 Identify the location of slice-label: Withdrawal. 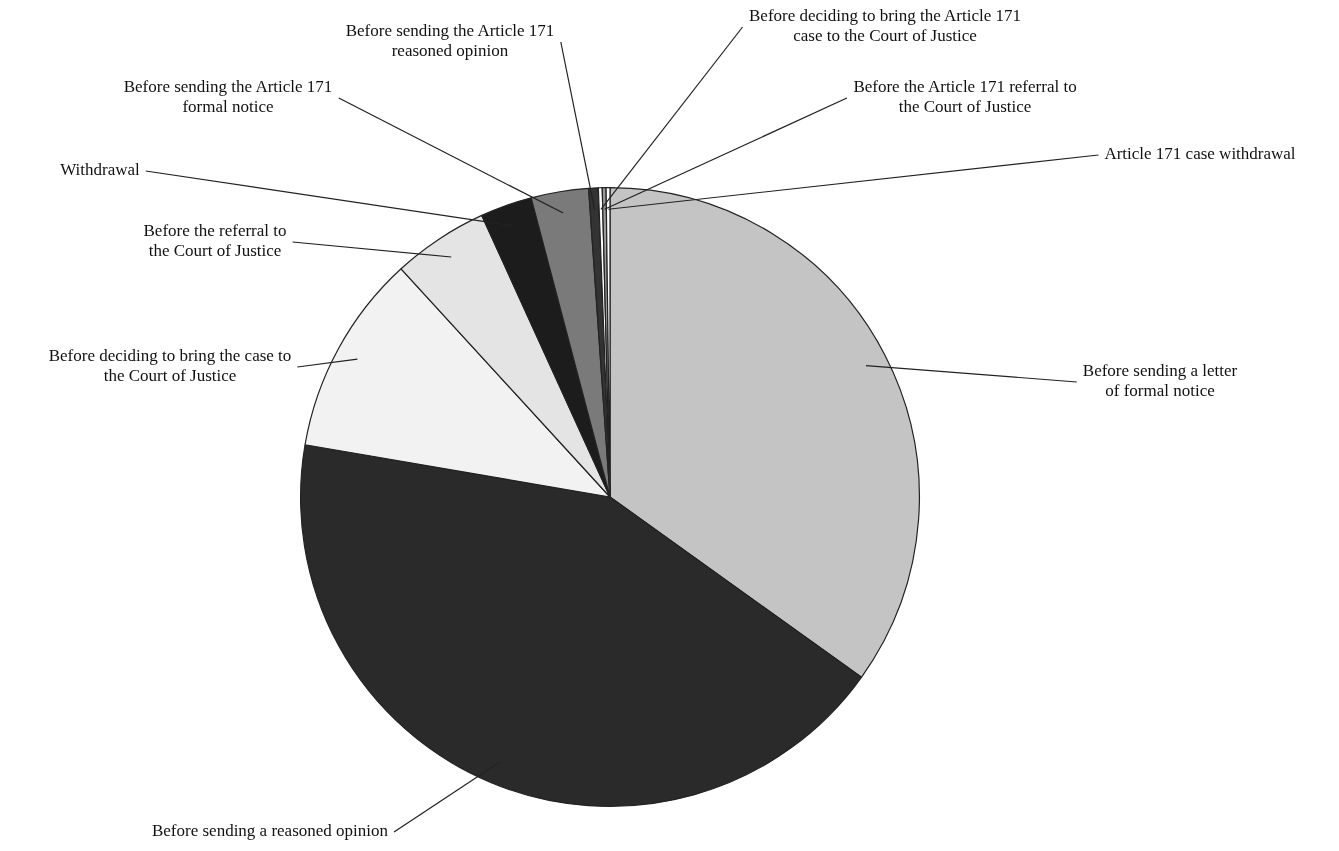
(100, 170).